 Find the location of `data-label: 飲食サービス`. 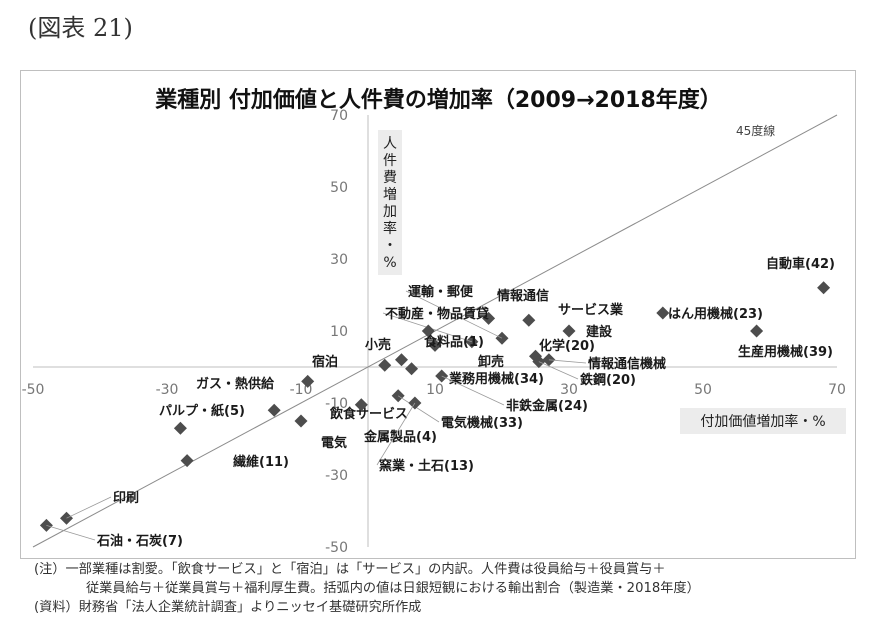

data-label: 飲食サービス is located at coordinates (368, 414).